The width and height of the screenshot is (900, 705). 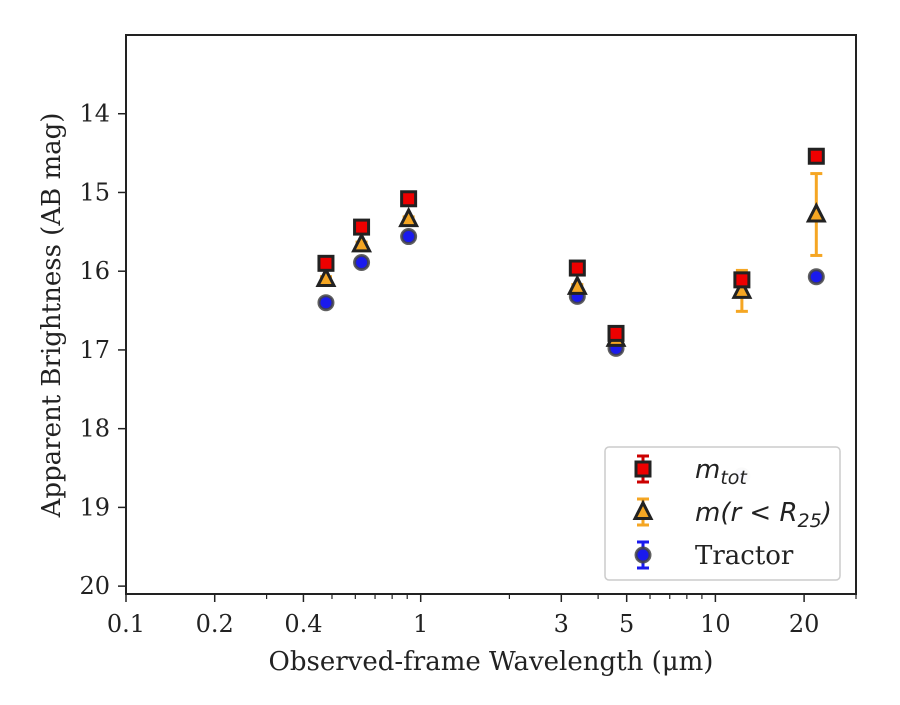 I want to click on x-tick-label: 0.1, so click(x=126, y=624).